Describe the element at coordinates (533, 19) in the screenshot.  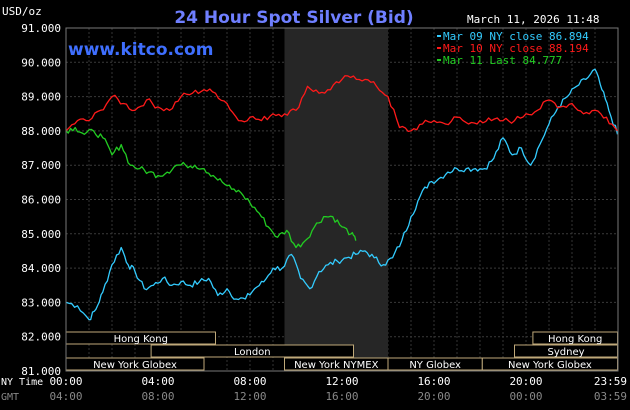
I see `timestamp: March 11, 2026 11:48` at that location.